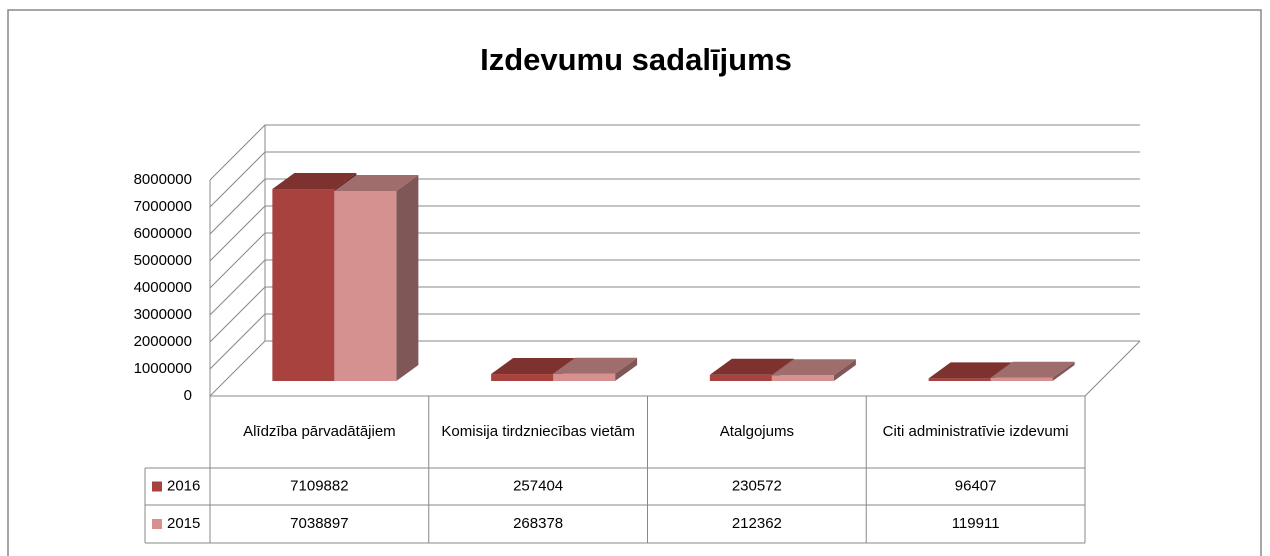 The image size is (1270, 556). What do you see at coordinates (538, 523) in the screenshot?
I see `table-value: 268378` at bounding box center [538, 523].